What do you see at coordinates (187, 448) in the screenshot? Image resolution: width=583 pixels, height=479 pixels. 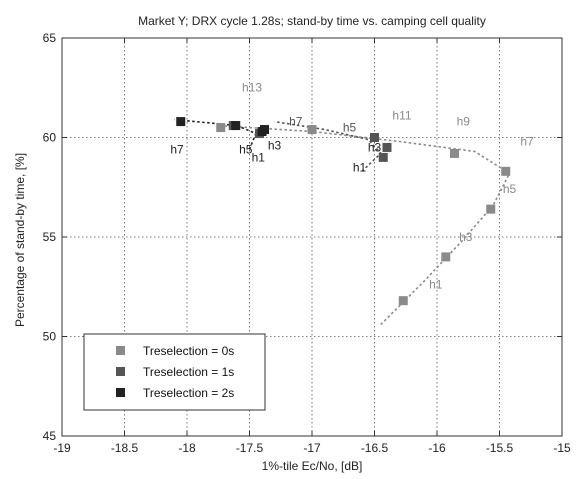 I see `x-tick-label: -18` at bounding box center [187, 448].